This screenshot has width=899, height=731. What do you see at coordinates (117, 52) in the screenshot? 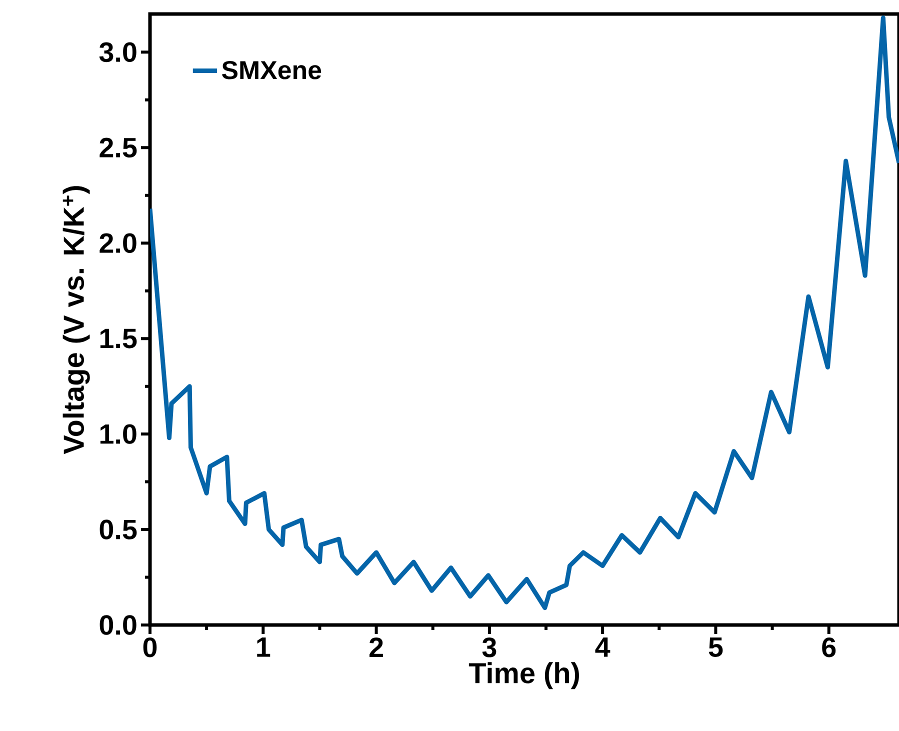
I see `y-tick-label: 3.0` at bounding box center [117, 52].